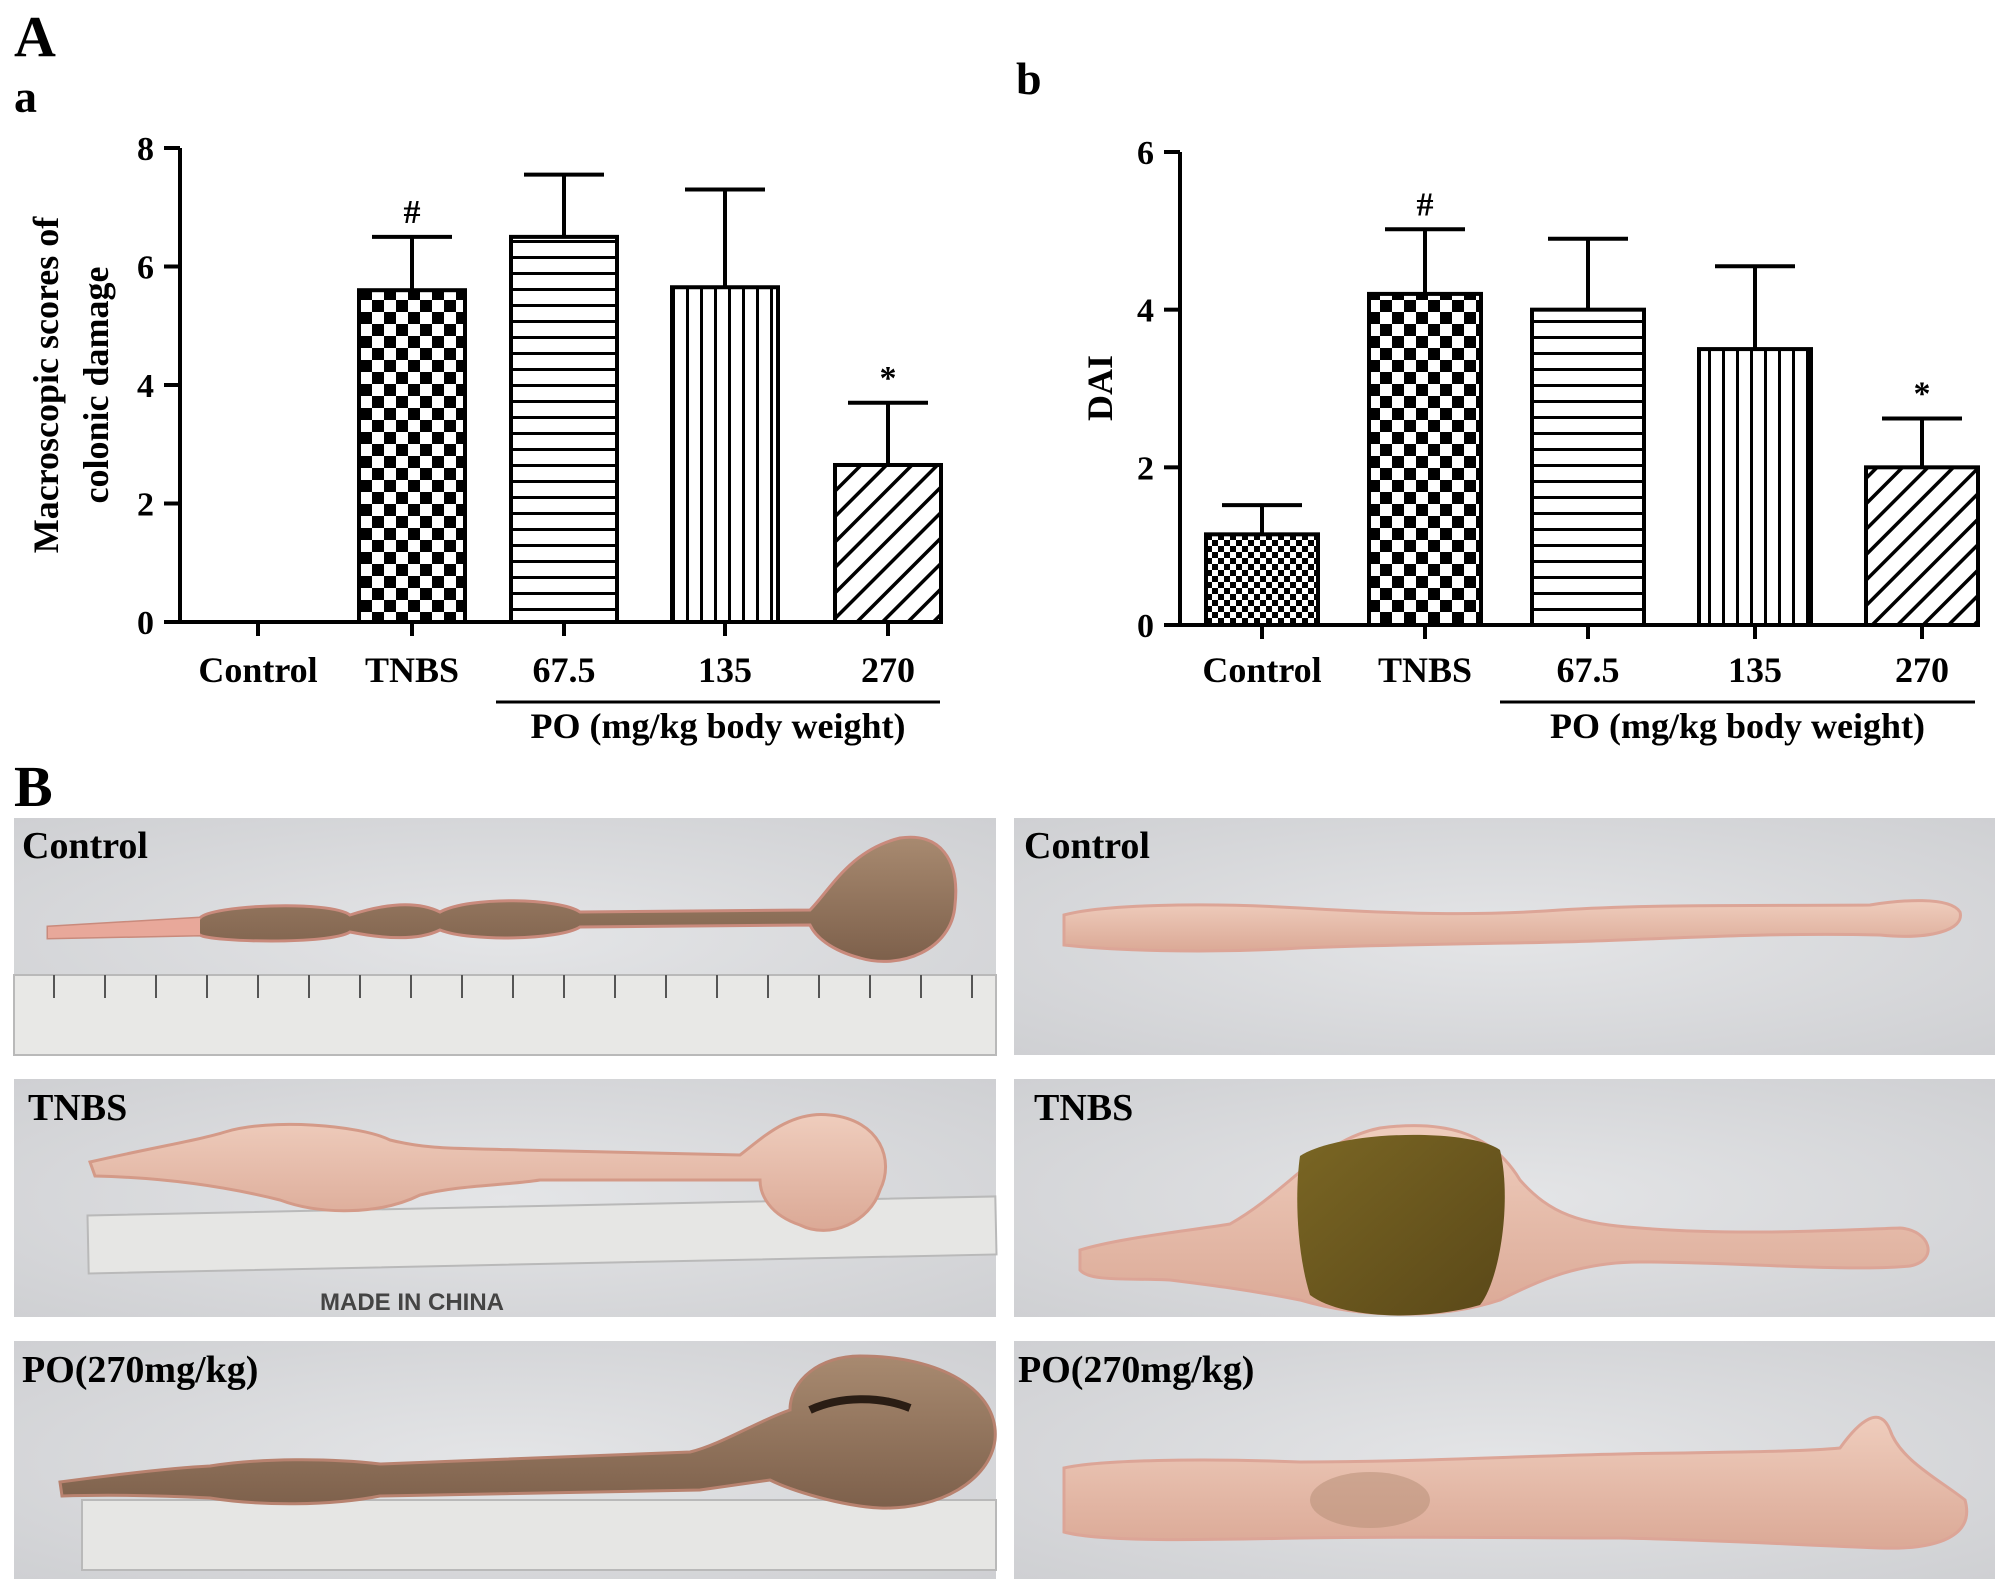 The width and height of the screenshot is (2008, 1590). I want to click on photo-left-tnbs: MADE IN CHINA, so click(506, 1198).